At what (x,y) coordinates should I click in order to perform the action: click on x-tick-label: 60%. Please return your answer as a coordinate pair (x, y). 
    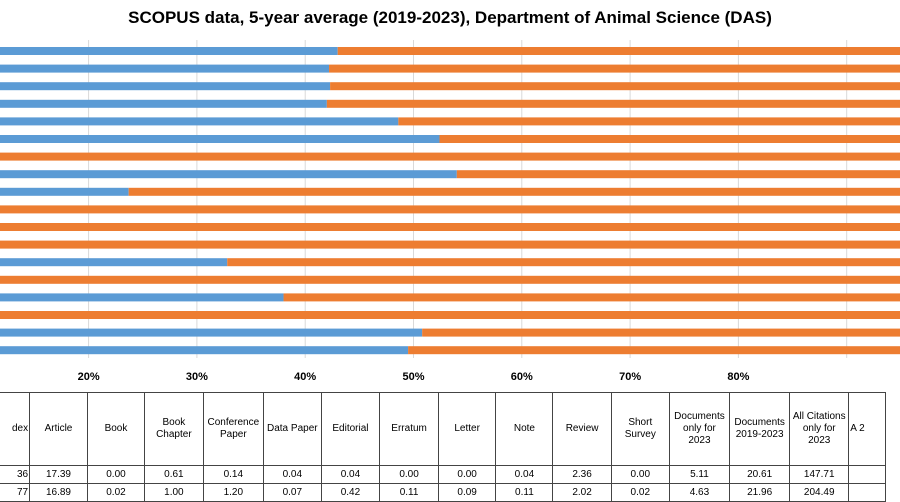
    Looking at the image, I should click on (522, 377).